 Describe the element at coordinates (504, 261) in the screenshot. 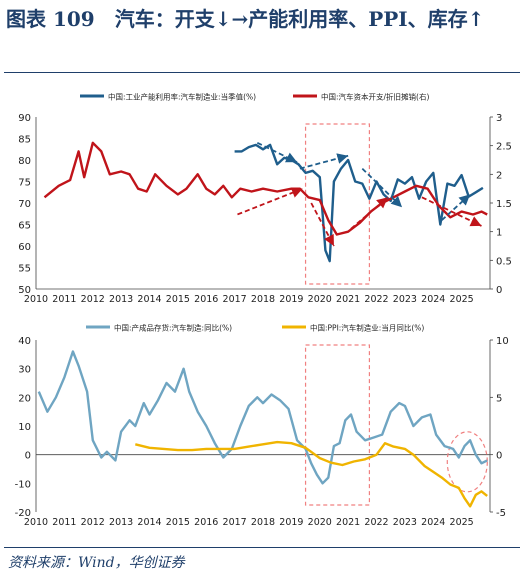

I see `right-tick-label: 0.5` at that location.